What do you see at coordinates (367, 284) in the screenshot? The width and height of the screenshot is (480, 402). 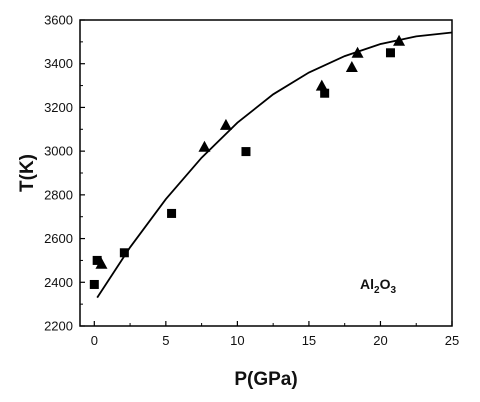 I see `compound-base: Al` at bounding box center [367, 284].